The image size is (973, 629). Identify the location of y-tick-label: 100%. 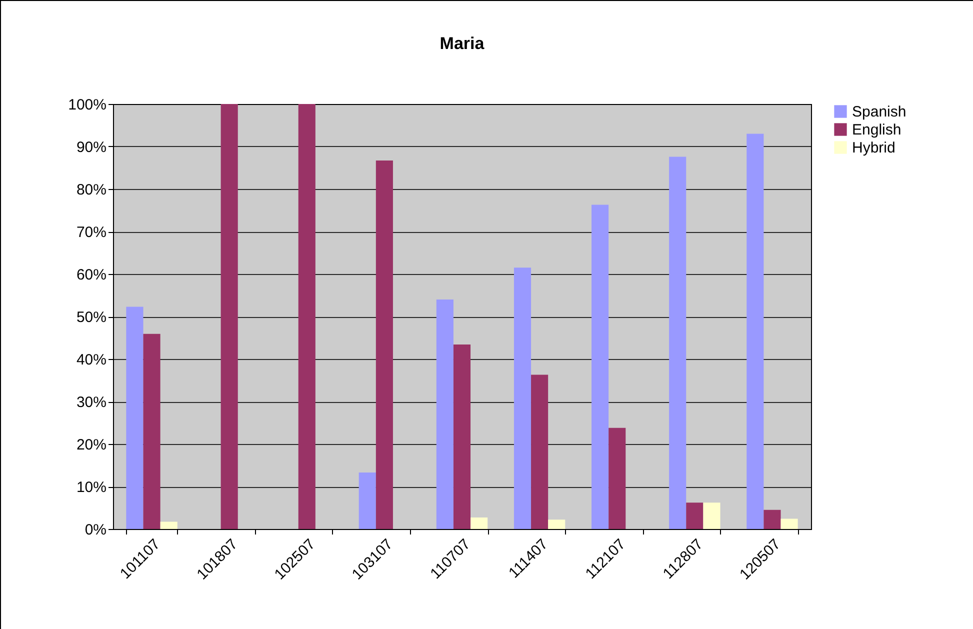
(87, 105).